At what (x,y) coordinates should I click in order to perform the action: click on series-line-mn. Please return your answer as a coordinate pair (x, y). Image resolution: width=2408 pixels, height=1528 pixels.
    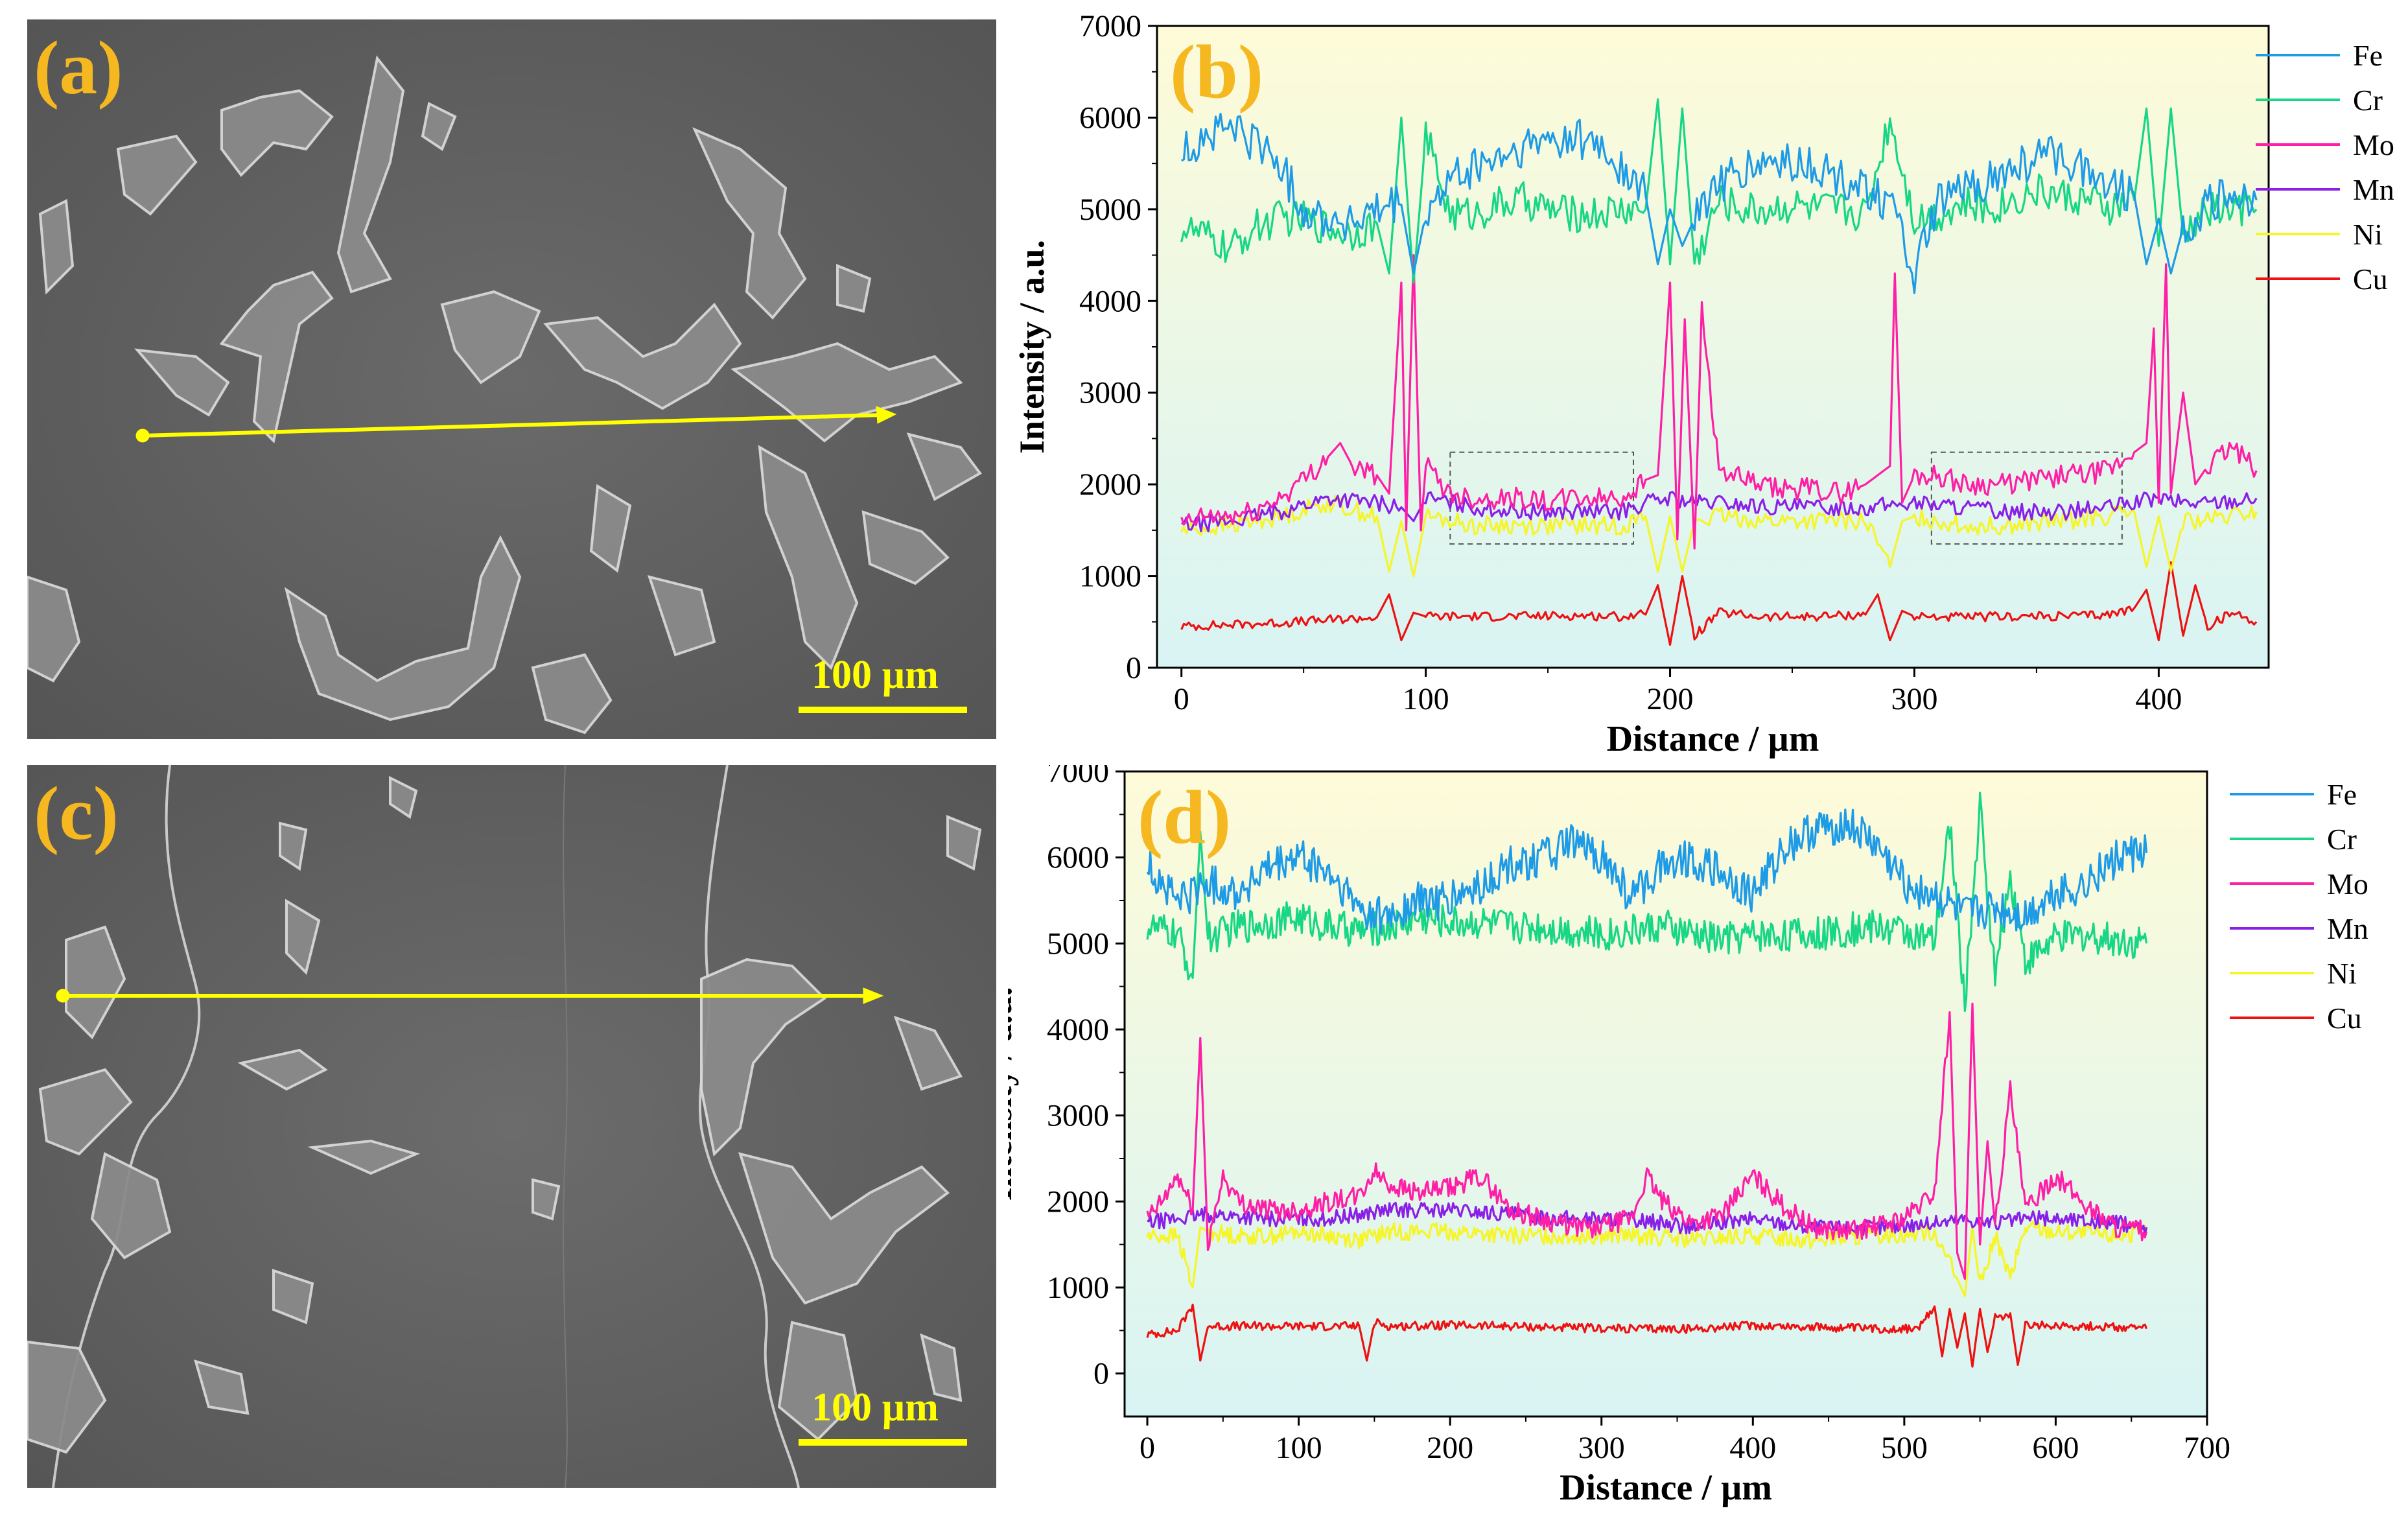
    Looking at the image, I should click on (1720, 512).